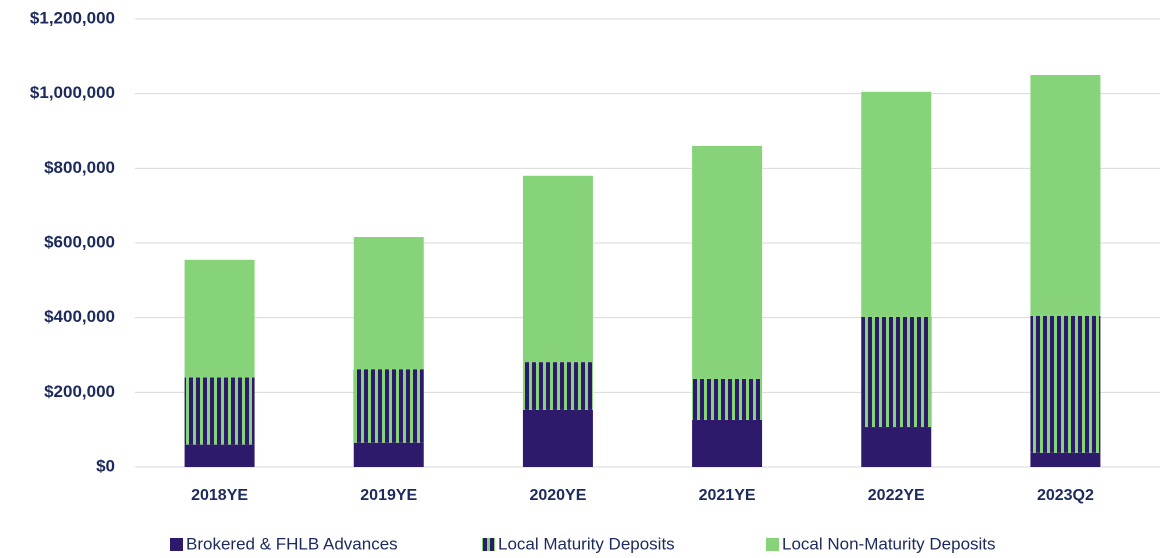 The width and height of the screenshot is (1165, 558). What do you see at coordinates (79, 391) in the screenshot?
I see `y-tick-label: $200,000` at bounding box center [79, 391].